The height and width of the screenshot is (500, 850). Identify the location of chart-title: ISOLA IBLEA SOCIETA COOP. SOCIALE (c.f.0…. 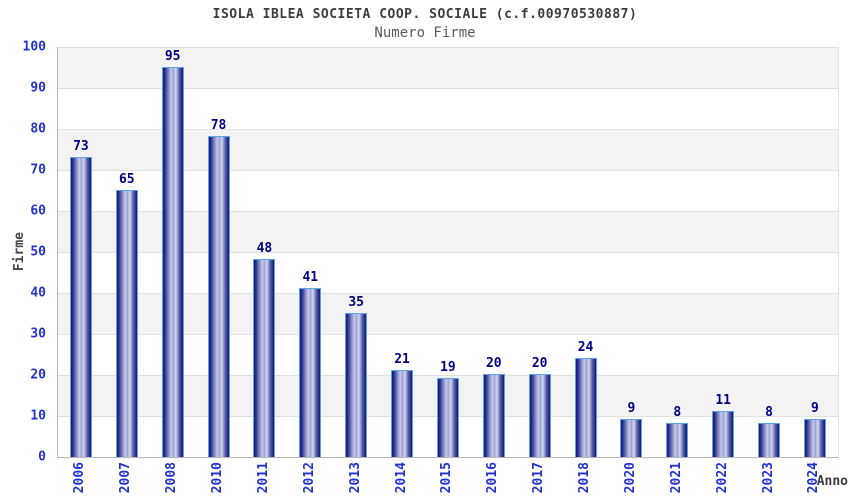
(425, 14).